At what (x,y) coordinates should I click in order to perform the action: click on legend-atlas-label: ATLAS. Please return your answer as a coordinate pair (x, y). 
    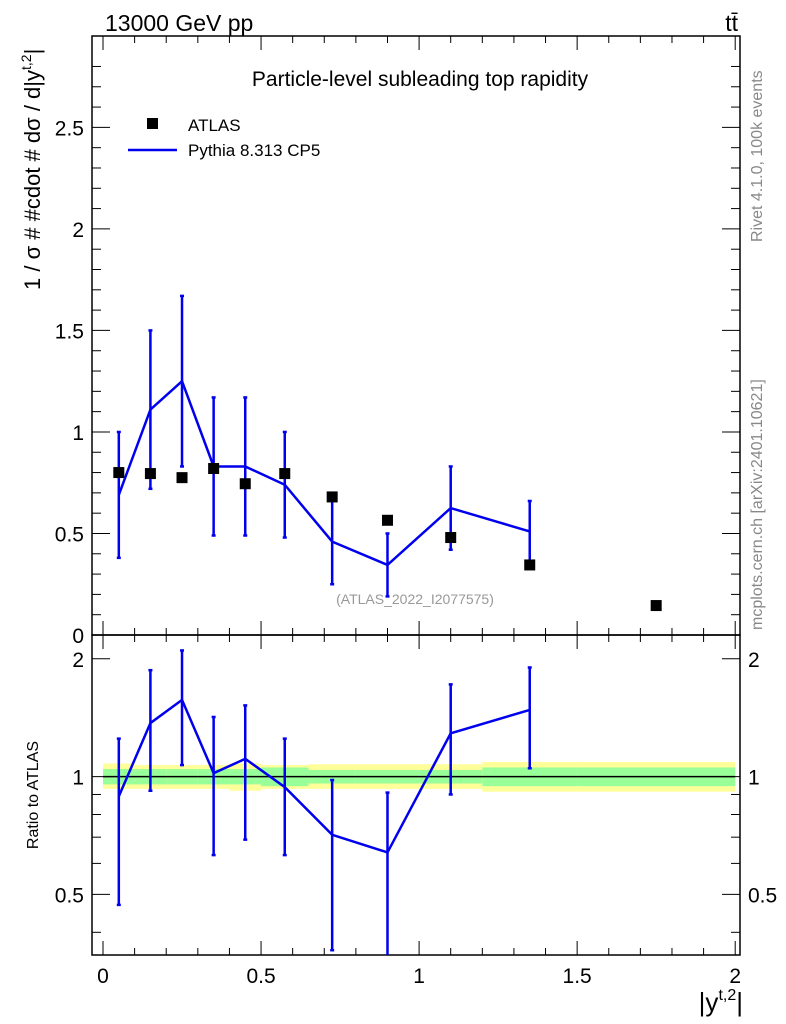
    Looking at the image, I should click on (214, 125).